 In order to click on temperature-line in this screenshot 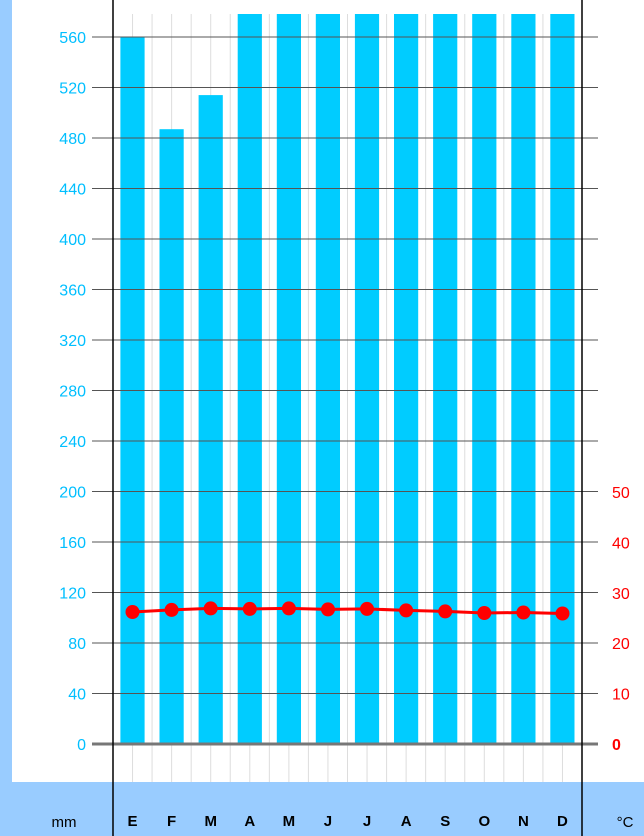, I will do `click(347, 611)`.